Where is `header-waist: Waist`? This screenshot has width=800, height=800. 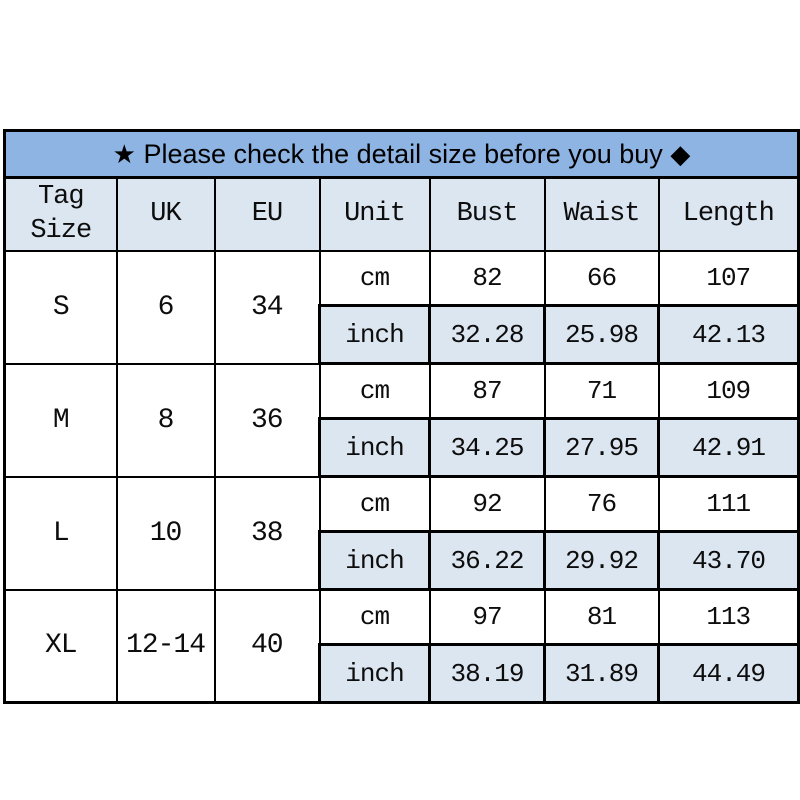 header-waist: Waist is located at coordinates (601, 214).